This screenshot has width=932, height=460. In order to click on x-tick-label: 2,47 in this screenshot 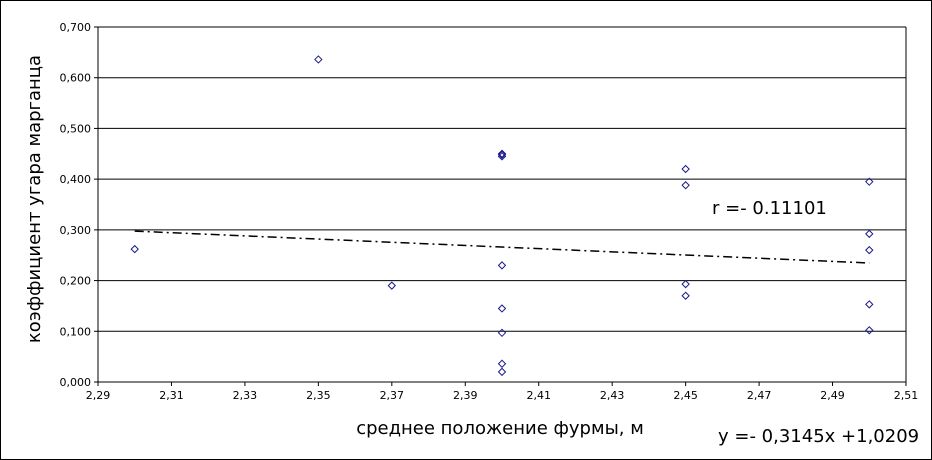, I will do `click(759, 395)`.